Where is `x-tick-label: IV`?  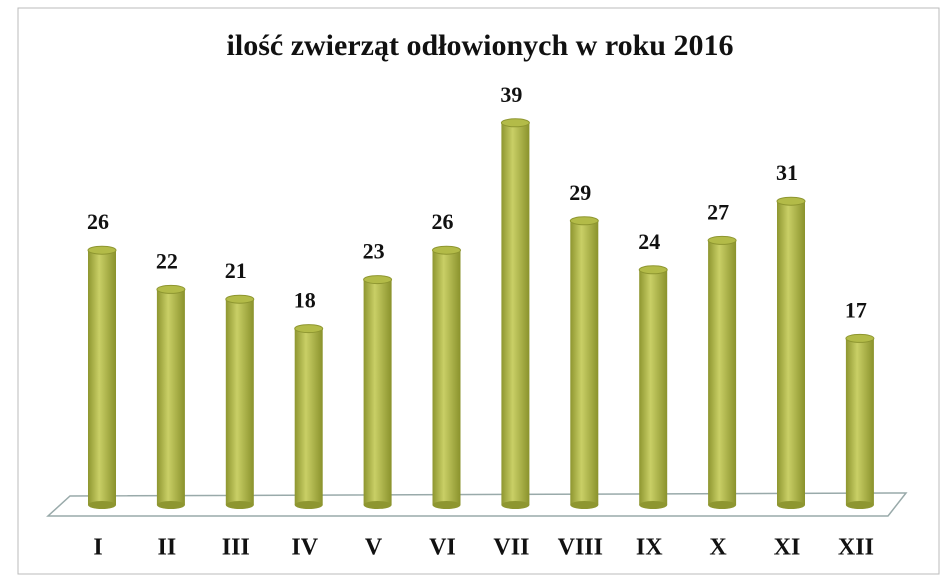 x-tick-label: IV is located at coordinates (304, 548).